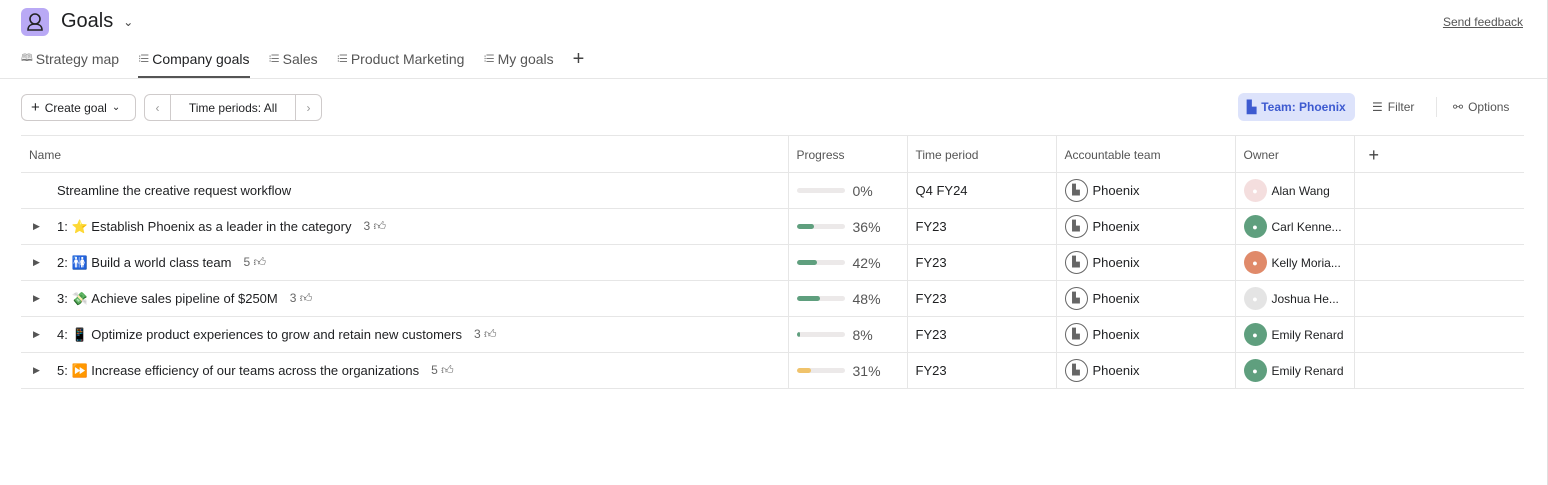  What do you see at coordinates (847, 298) in the screenshot?
I see `progress-cell: 48%` at bounding box center [847, 298].